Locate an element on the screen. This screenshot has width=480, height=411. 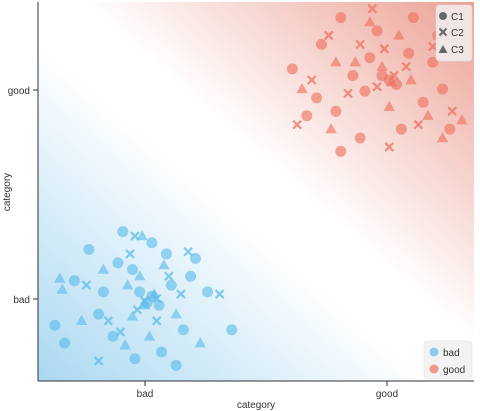
legend-triangle-icon is located at coordinates (443, 49).